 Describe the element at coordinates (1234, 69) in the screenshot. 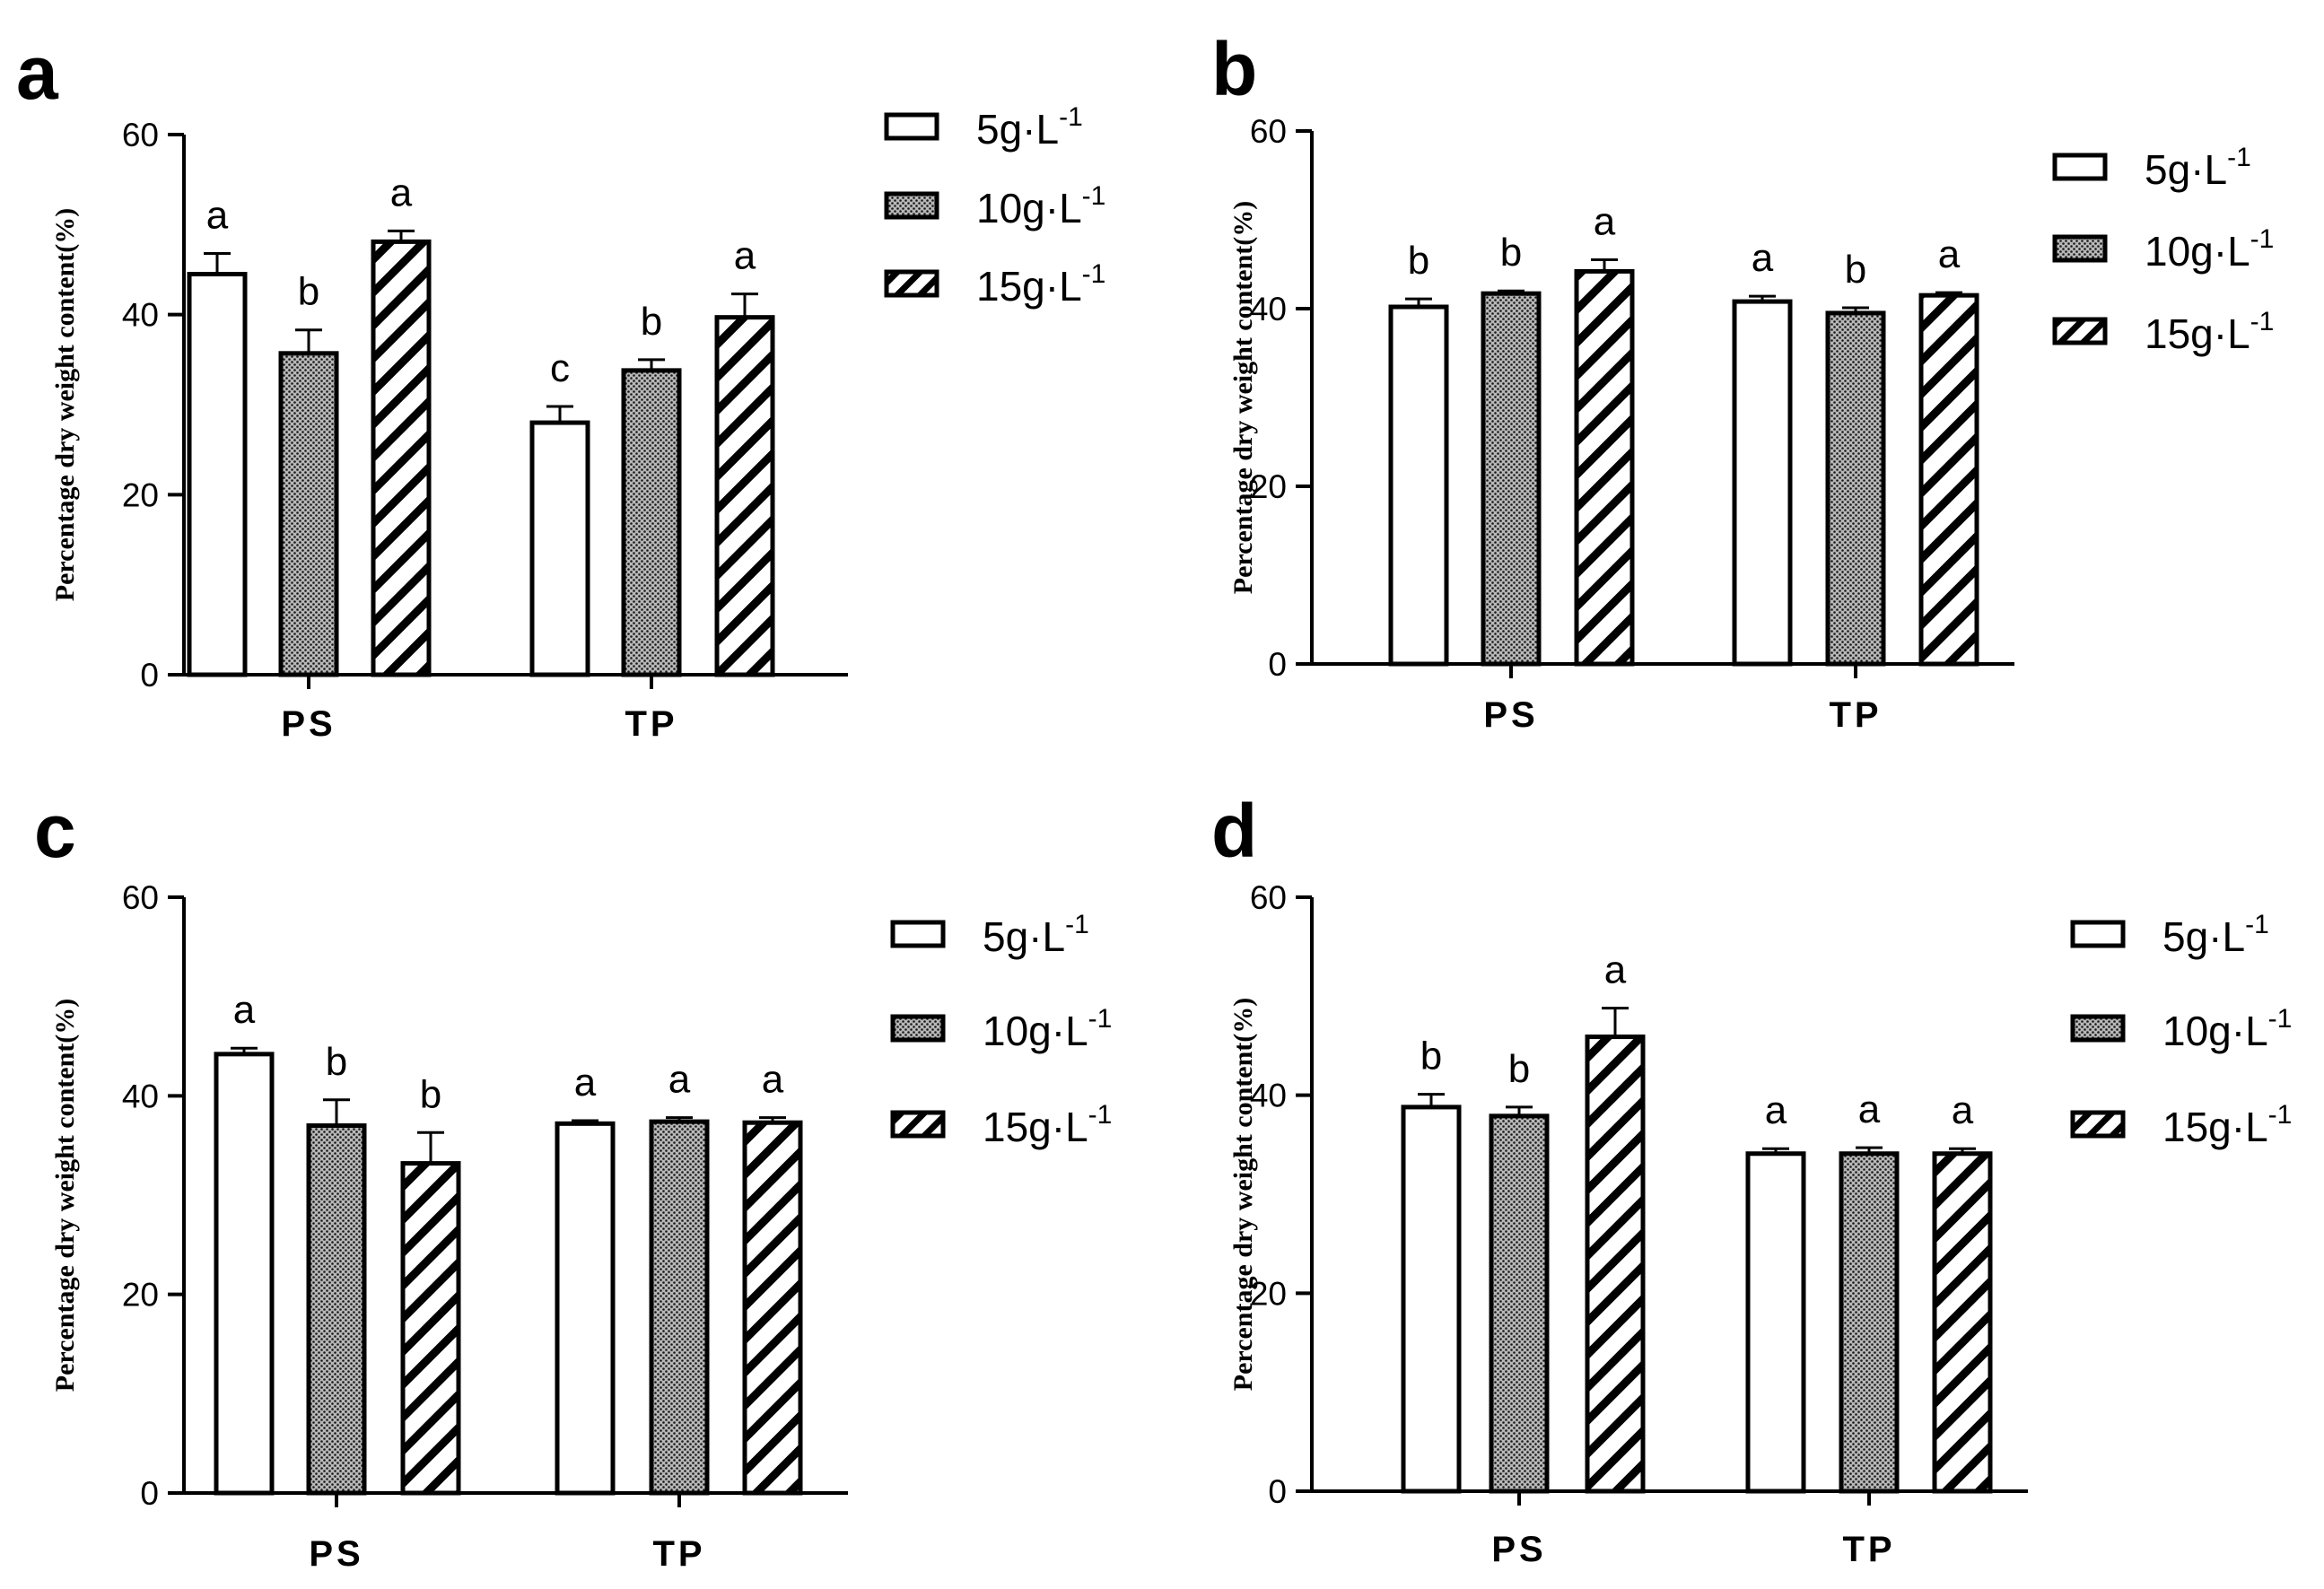

I see `panel-letter: b` at that location.